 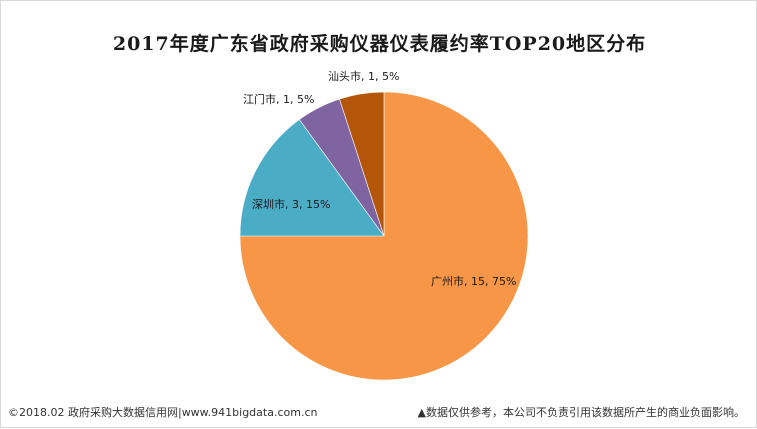 I want to click on chart-title: 2017年度广东省政府采购仪器仪表履约率TOP20地区分布, so click(x=379, y=44).